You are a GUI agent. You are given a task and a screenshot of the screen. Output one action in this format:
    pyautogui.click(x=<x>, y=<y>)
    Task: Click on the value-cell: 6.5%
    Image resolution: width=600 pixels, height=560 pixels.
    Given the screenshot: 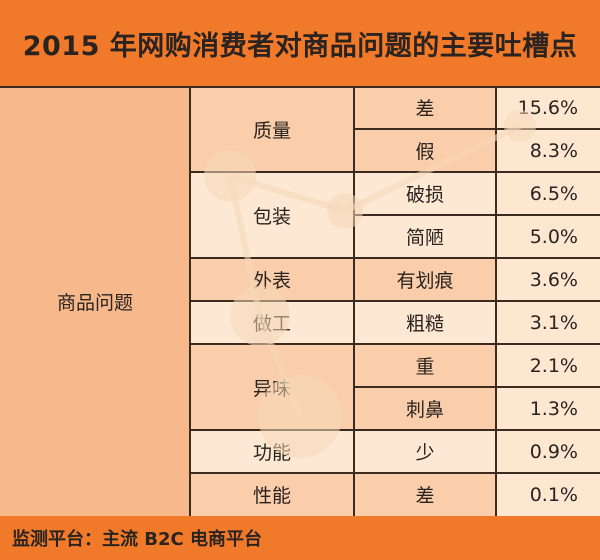 What is the action you would take?
    pyautogui.click(x=553, y=193)
    